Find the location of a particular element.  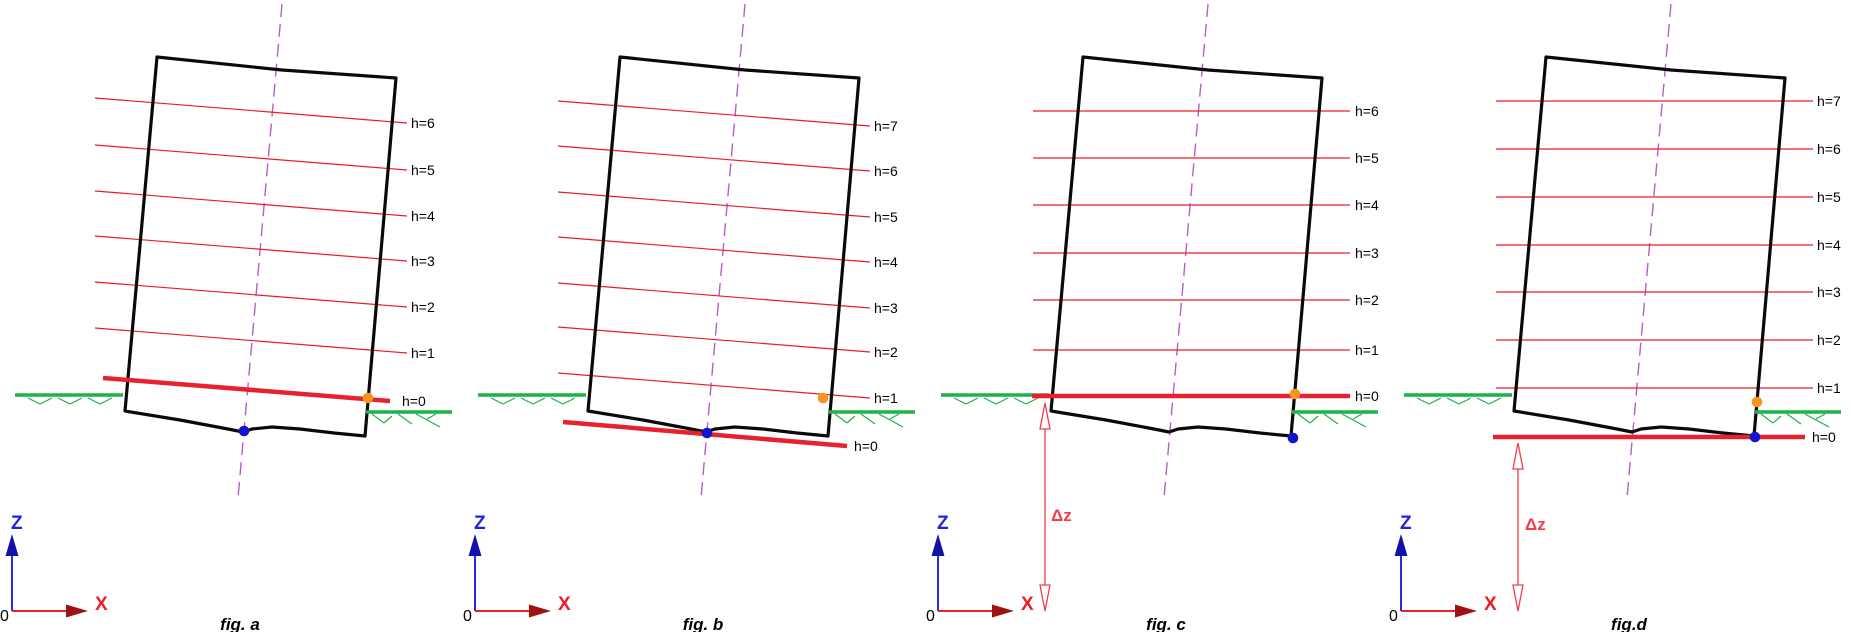

figure-caption: fig.d is located at coordinates (1629, 623).